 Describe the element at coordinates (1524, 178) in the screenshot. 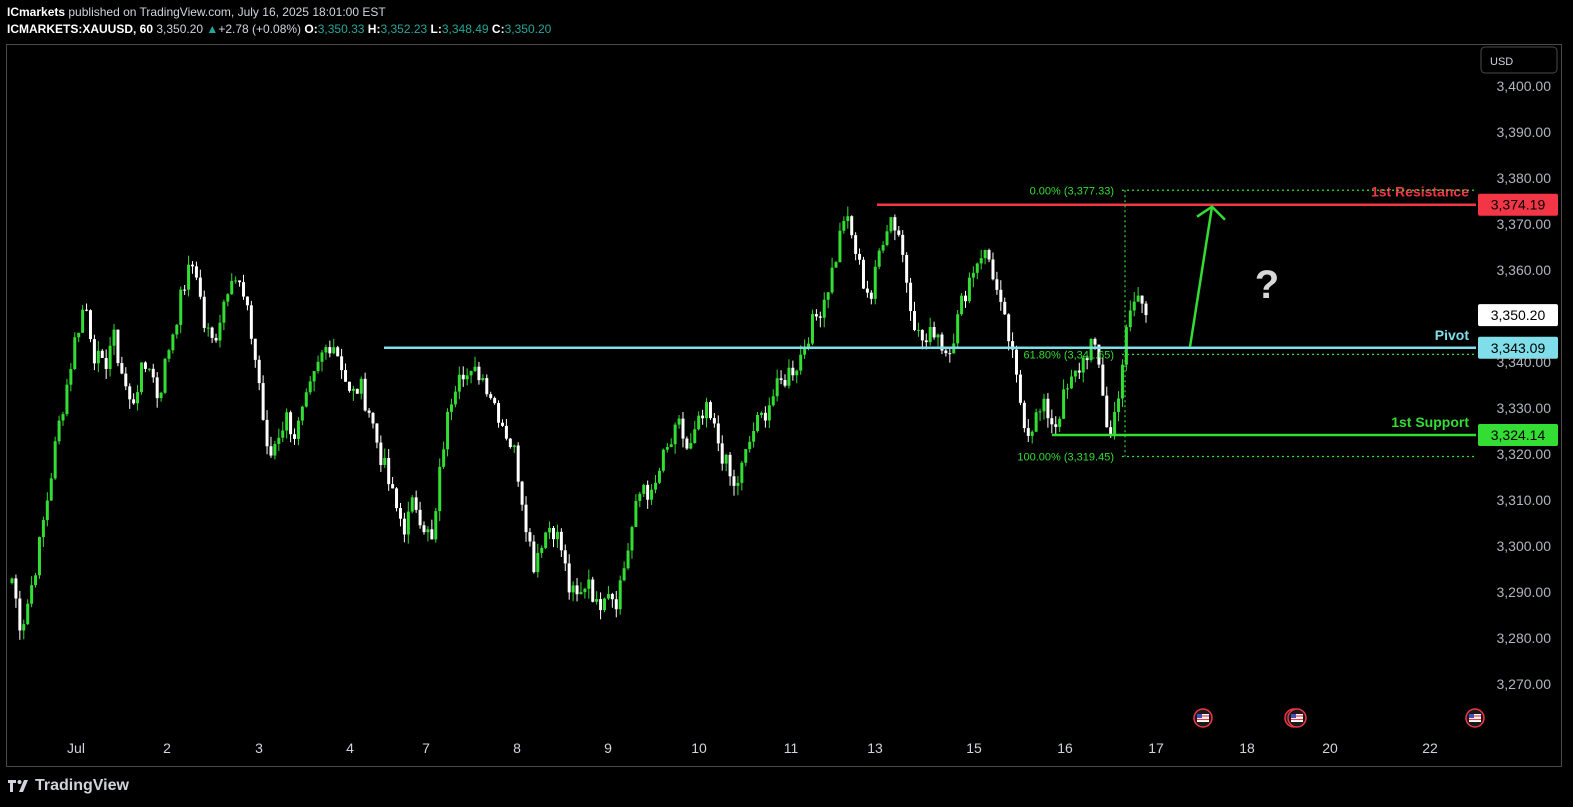

I see `y-tick-label: 3,380.00` at that location.